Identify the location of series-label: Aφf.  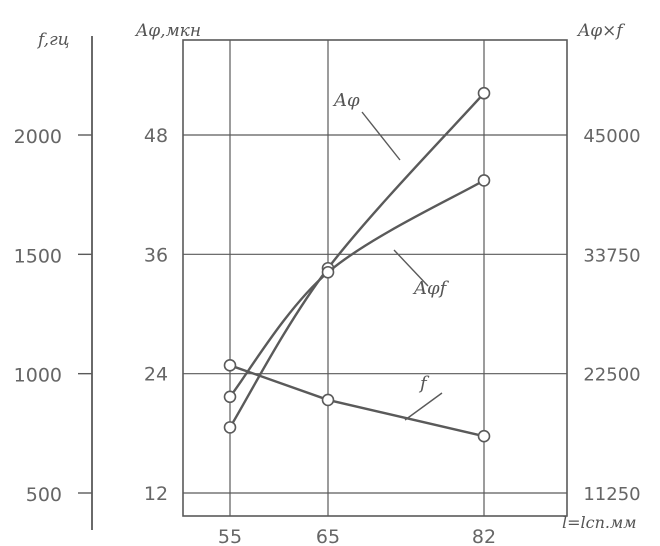
(431, 288).